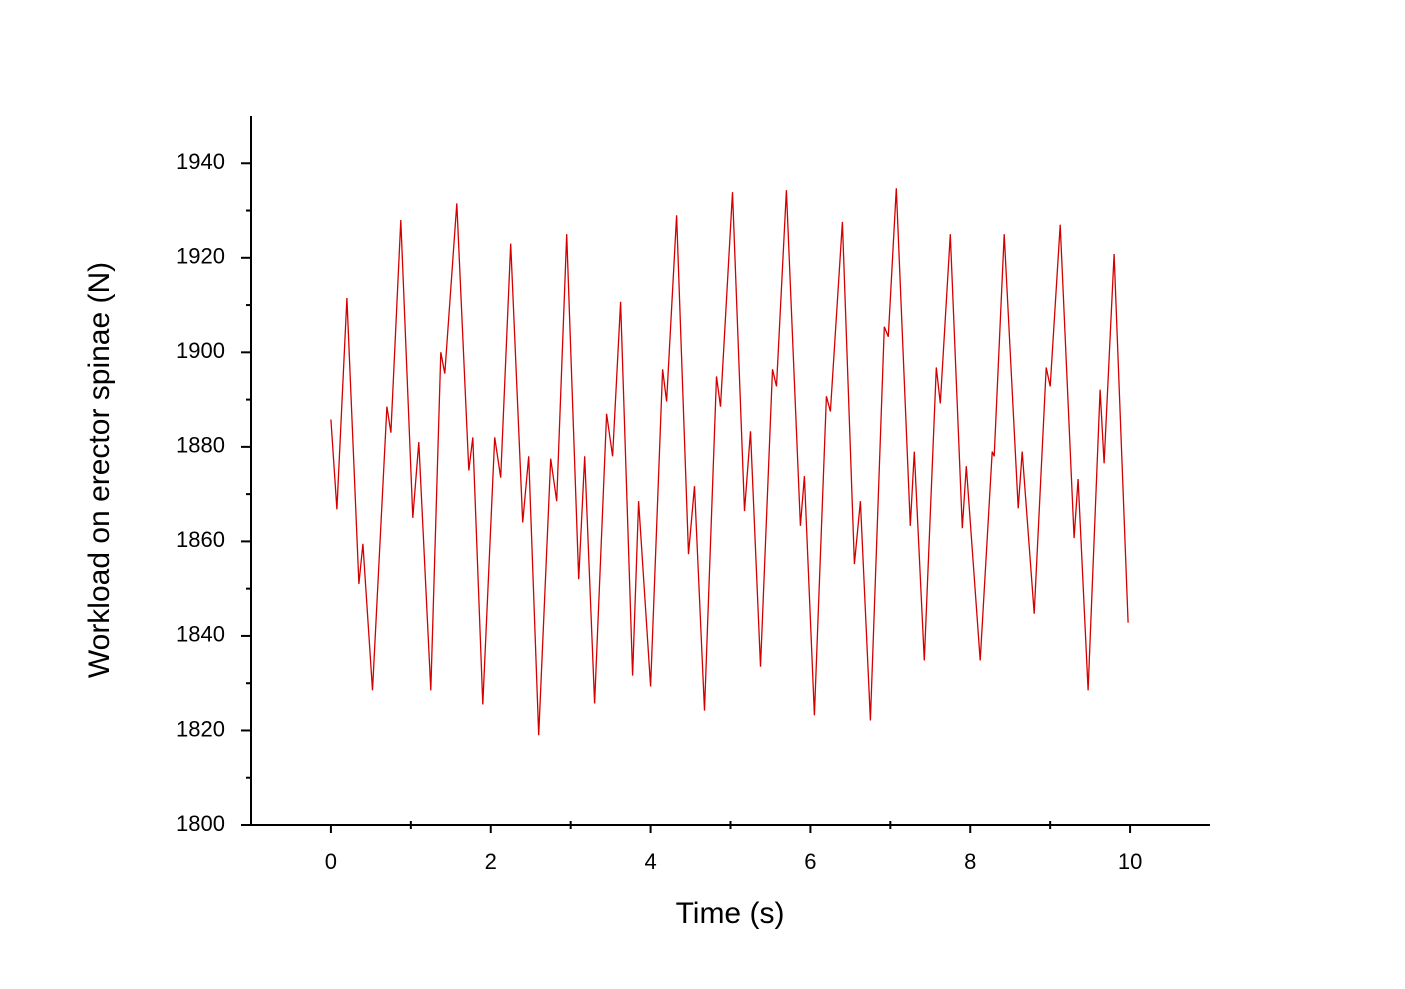 The height and width of the screenshot is (989, 1405). What do you see at coordinates (650, 861) in the screenshot?
I see `x-tick-label: 4` at bounding box center [650, 861].